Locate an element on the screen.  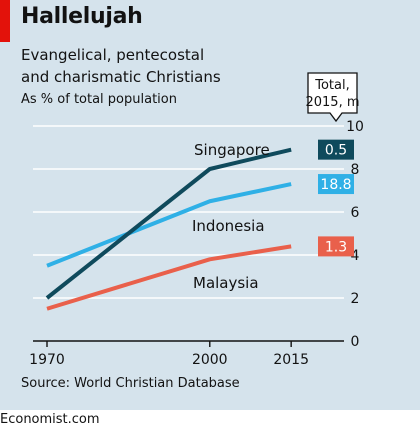
total-box-malaysia is located at coordinates (336, 246).